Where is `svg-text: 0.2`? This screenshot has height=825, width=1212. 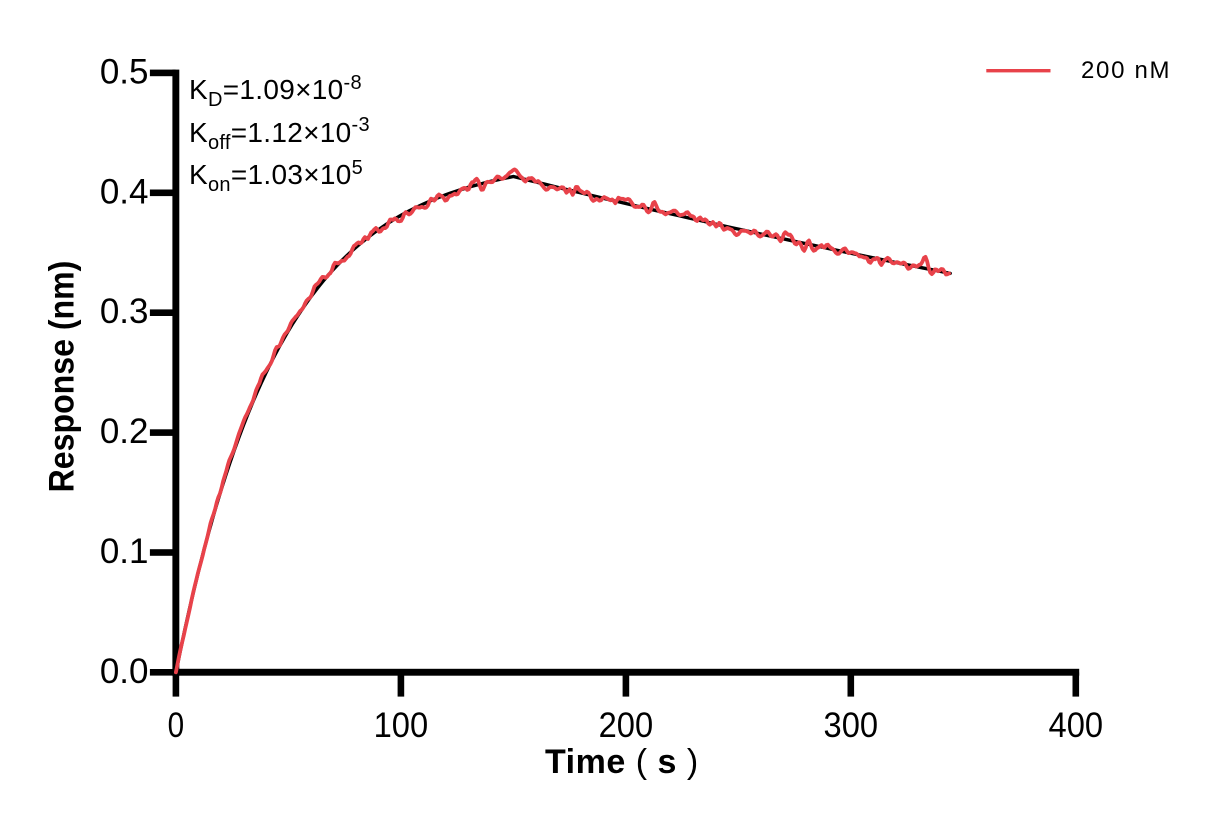
svg-text: 0.2 is located at coordinates (124, 431).